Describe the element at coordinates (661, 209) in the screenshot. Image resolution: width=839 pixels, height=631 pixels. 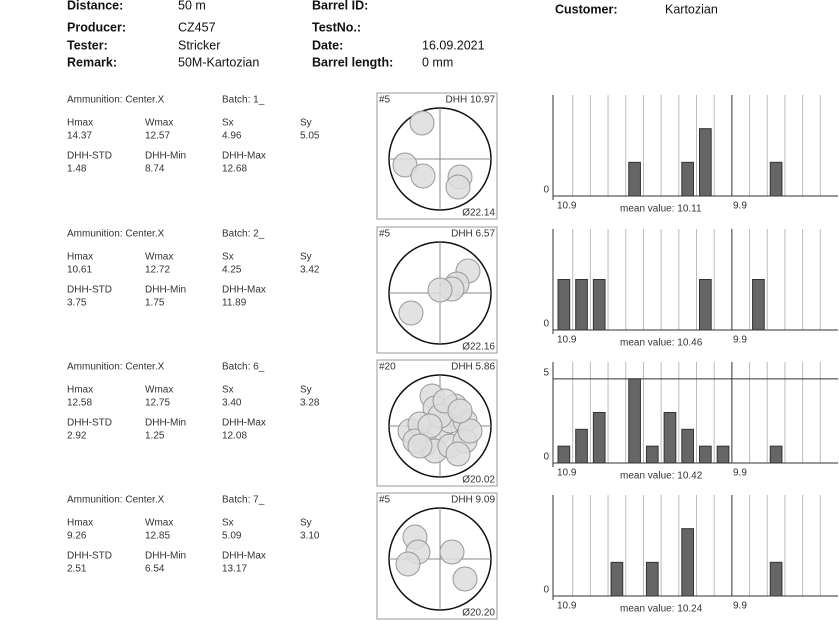
I see `mean-value: mean value: 10.11` at that location.